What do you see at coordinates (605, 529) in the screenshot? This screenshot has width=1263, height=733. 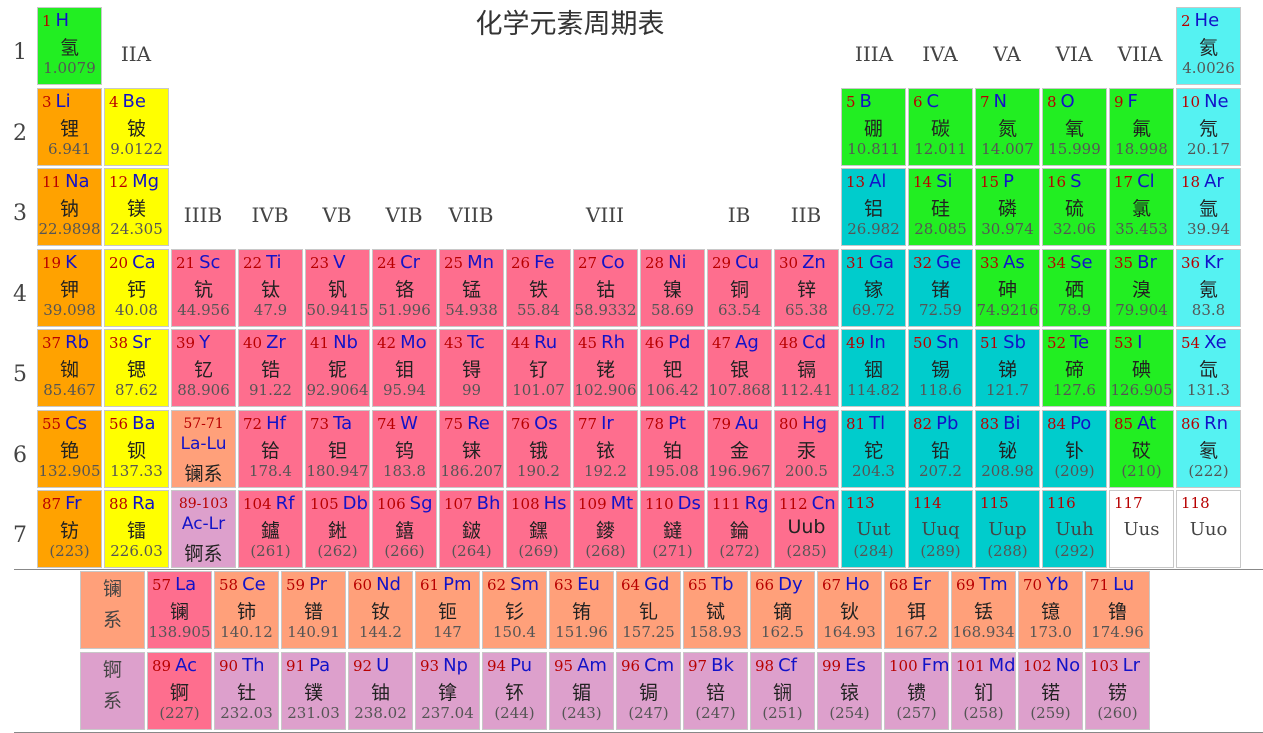 I see `element-cell-109: 109 Mt 䥑 (268)` at bounding box center [605, 529].